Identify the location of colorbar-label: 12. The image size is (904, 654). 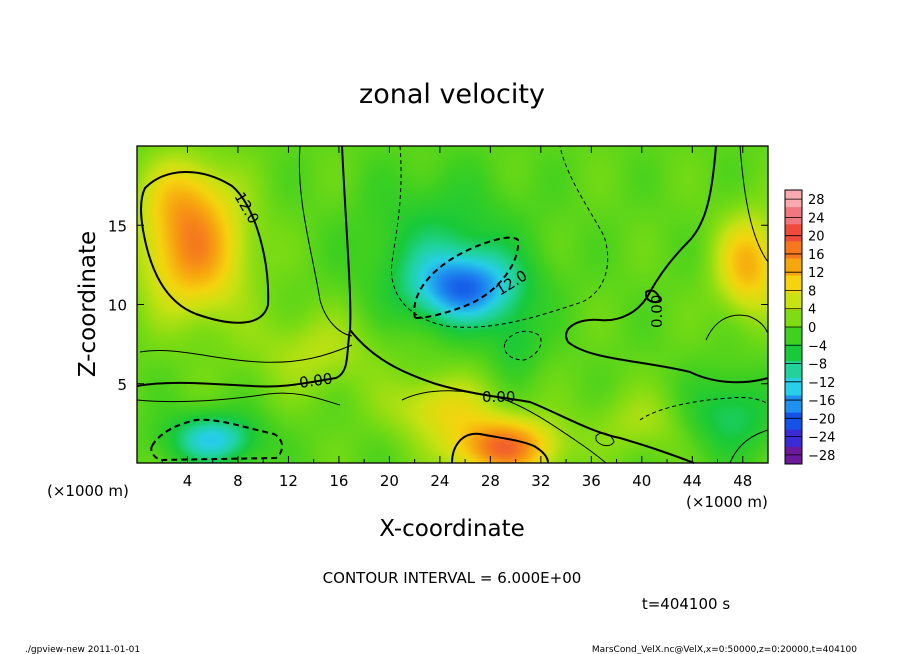
(816, 273).